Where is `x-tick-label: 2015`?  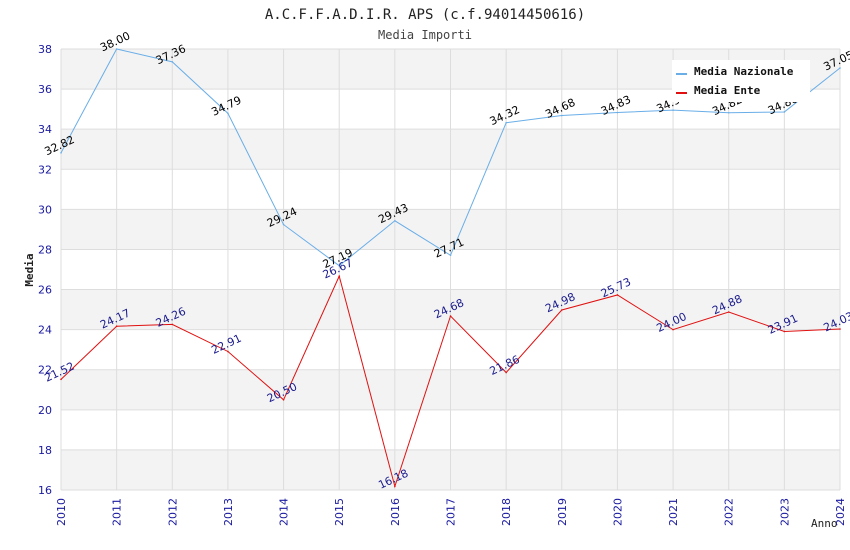
x-tick-label: 2015 is located at coordinates (339, 512).